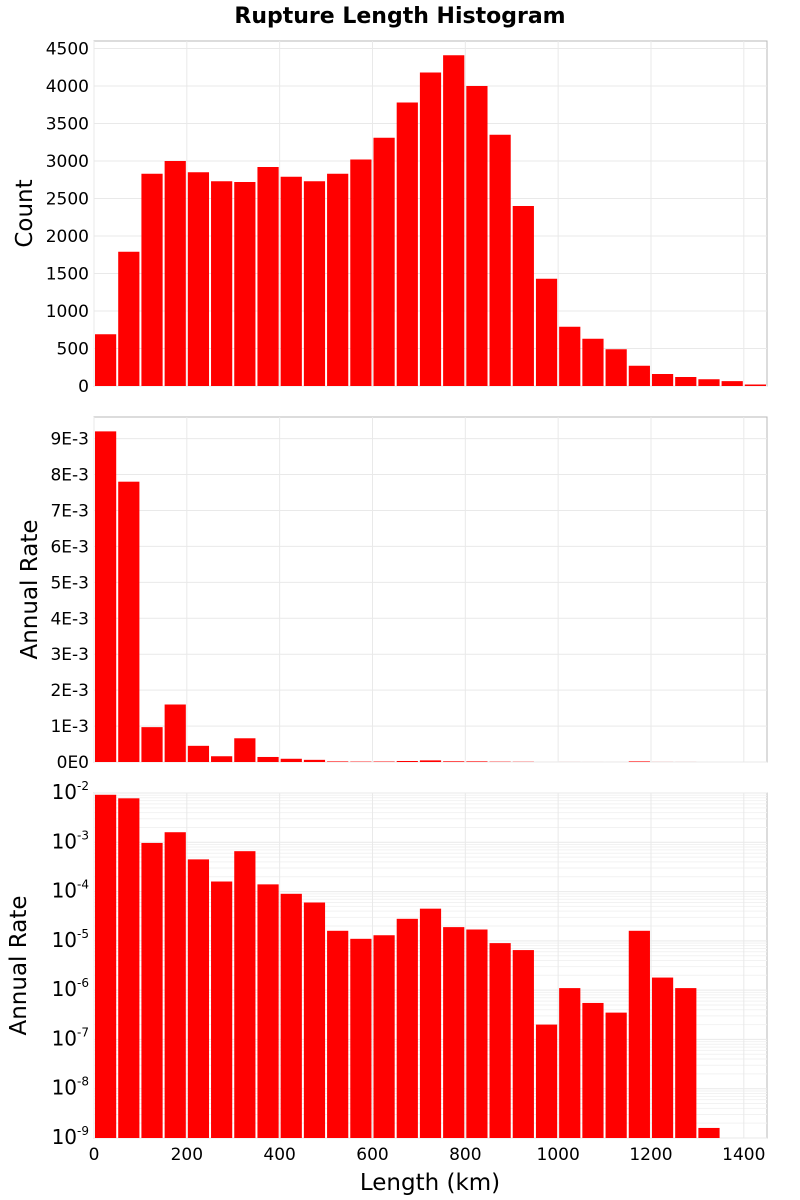 The image size is (800, 1200). What do you see at coordinates (399, 16) in the screenshot?
I see `chart-title: Rupture Length Histogram` at bounding box center [399, 16].